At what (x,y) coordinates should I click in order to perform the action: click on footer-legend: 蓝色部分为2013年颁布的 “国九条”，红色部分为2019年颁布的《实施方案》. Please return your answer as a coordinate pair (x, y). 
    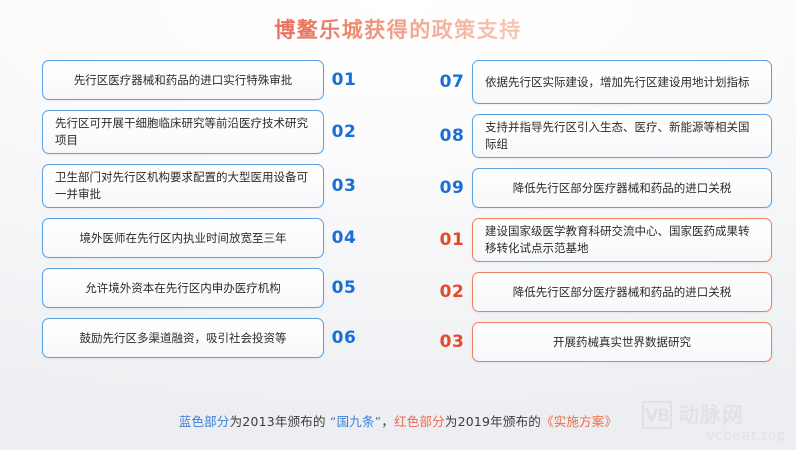
    Looking at the image, I should click on (398, 420).